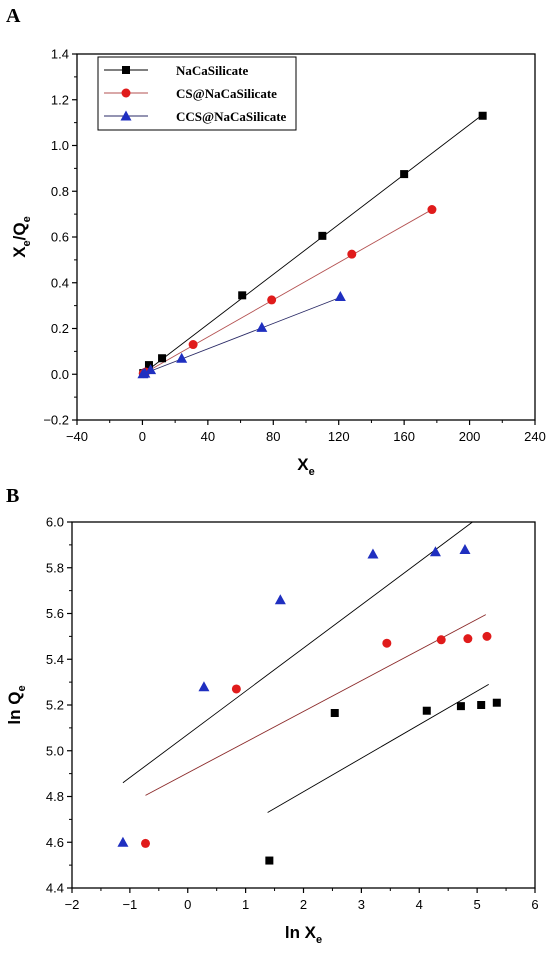  What do you see at coordinates (55, 659) in the screenshot?
I see `y-tick-label: 5.4` at bounding box center [55, 659].